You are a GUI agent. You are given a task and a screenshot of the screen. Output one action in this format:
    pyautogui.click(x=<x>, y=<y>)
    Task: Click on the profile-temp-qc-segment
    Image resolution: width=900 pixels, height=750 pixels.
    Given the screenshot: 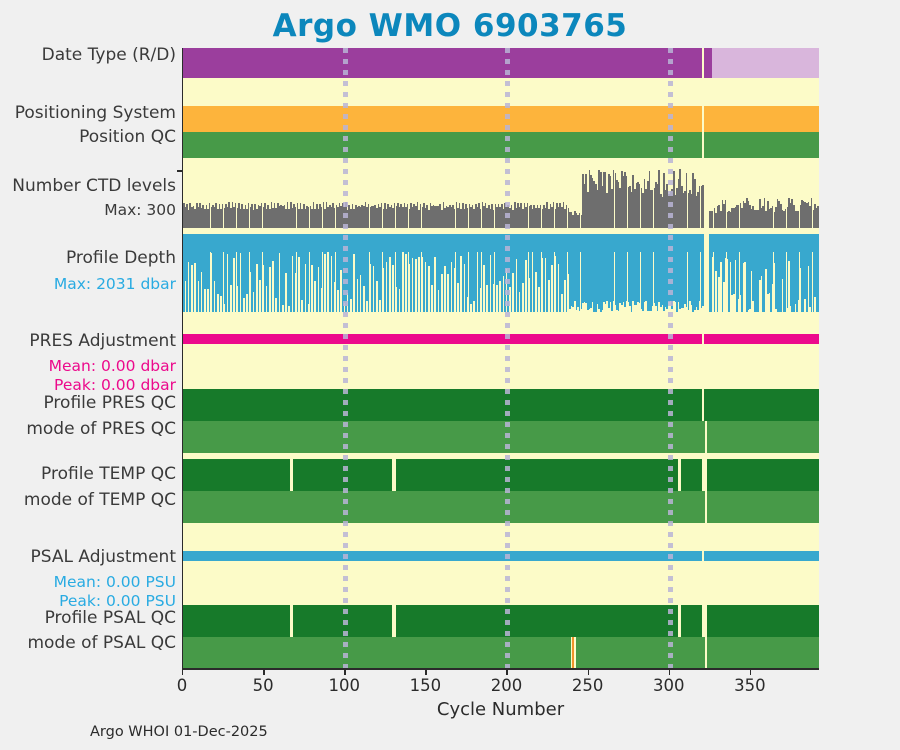 What is the action you would take?
    pyautogui.click(x=343, y=475)
    